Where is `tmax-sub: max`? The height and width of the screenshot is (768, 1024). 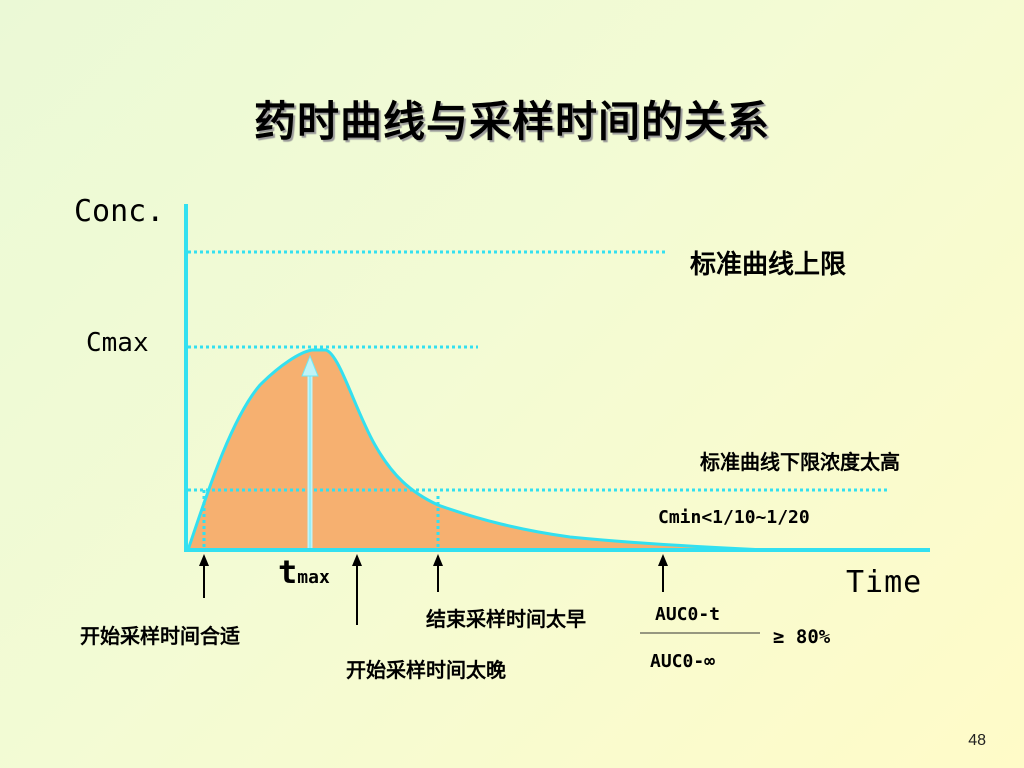
tmax-sub: max is located at coordinates (313, 577).